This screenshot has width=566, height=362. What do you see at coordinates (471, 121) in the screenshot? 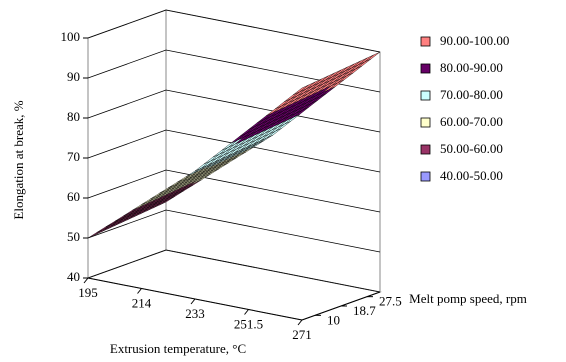
I see `legend-label: 60.00-70.00` at bounding box center [471, 121].